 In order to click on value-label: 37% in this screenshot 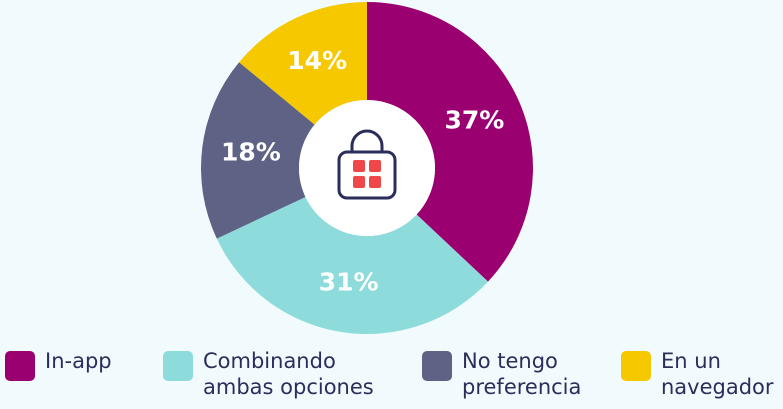, I will do `click(474, 120)`.